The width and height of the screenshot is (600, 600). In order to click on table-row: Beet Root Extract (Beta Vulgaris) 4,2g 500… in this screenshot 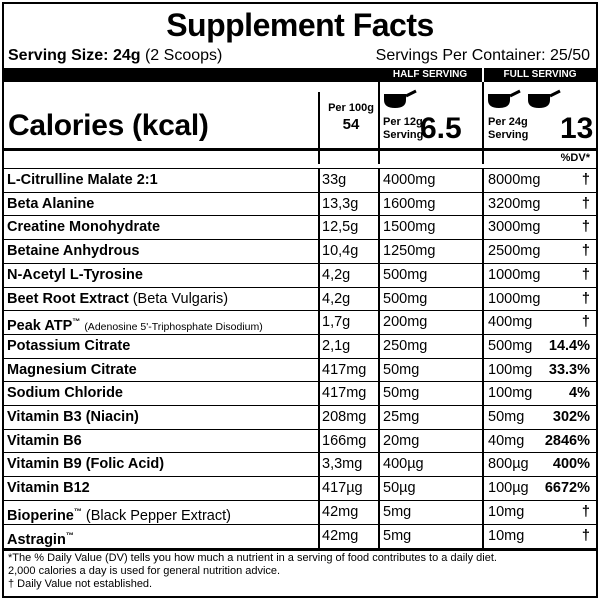, I will do `click(300, 297)`.